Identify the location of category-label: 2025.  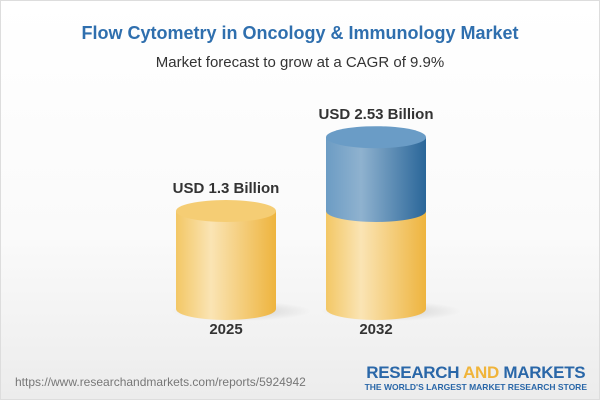
(225, 329).